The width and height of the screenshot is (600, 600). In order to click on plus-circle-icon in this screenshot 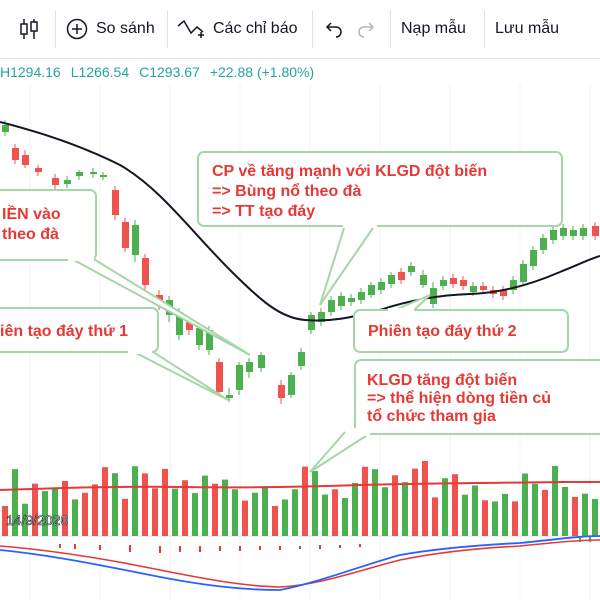, I will do `click(77, 29)`.